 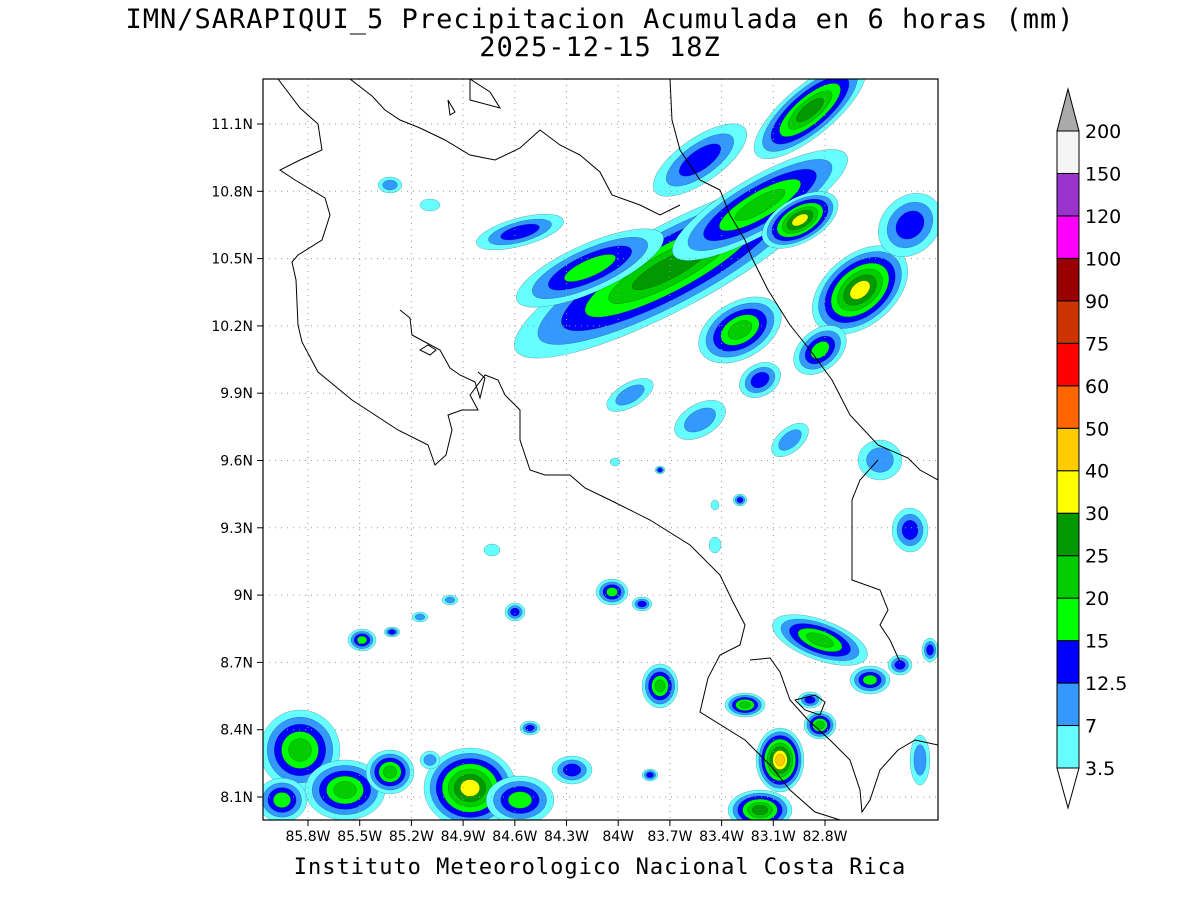 I want to click on colorbar-label: 200, so click(x=1103, y=132).